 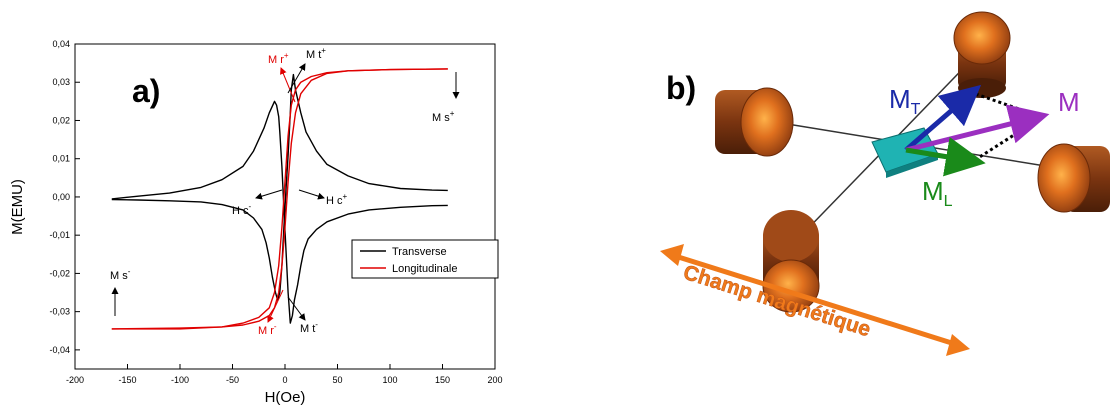 I want to click on x-tick-label: 200, so click(x=494, y=380).